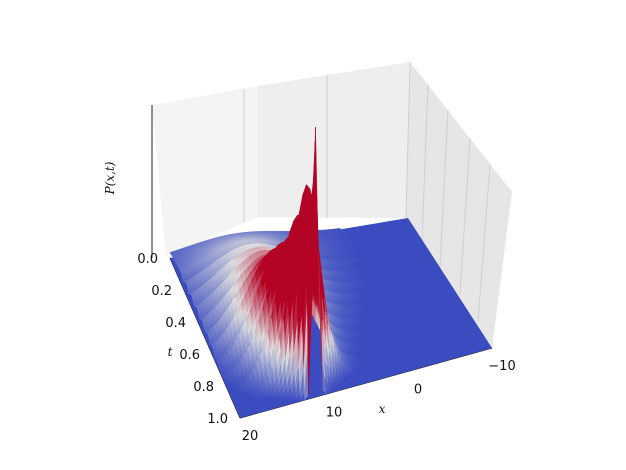 This screenshot has width=626, height=470. What do you see at coordinates (205, 171) in the screenshot?
I see `back-wall-left` at bounding box center [205, 171].